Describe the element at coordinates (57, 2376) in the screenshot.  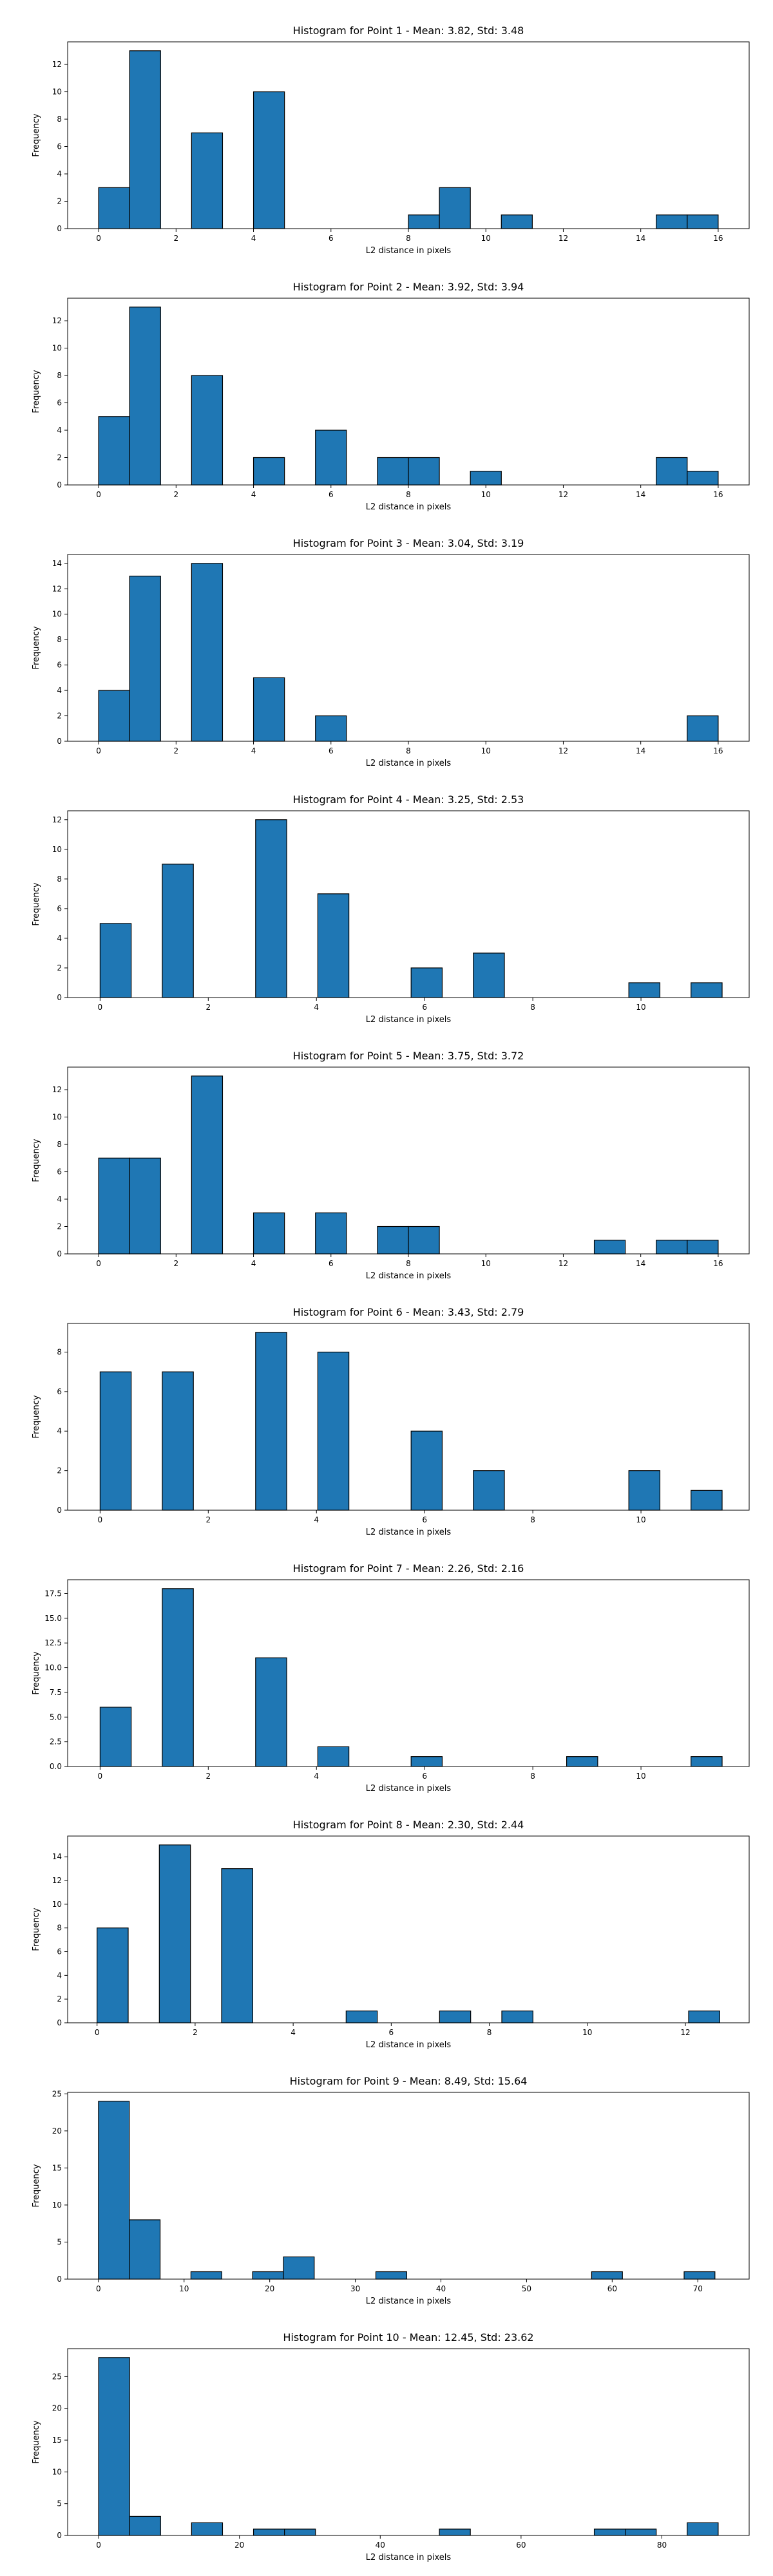
I see `y-tick-label: 25` at that location.